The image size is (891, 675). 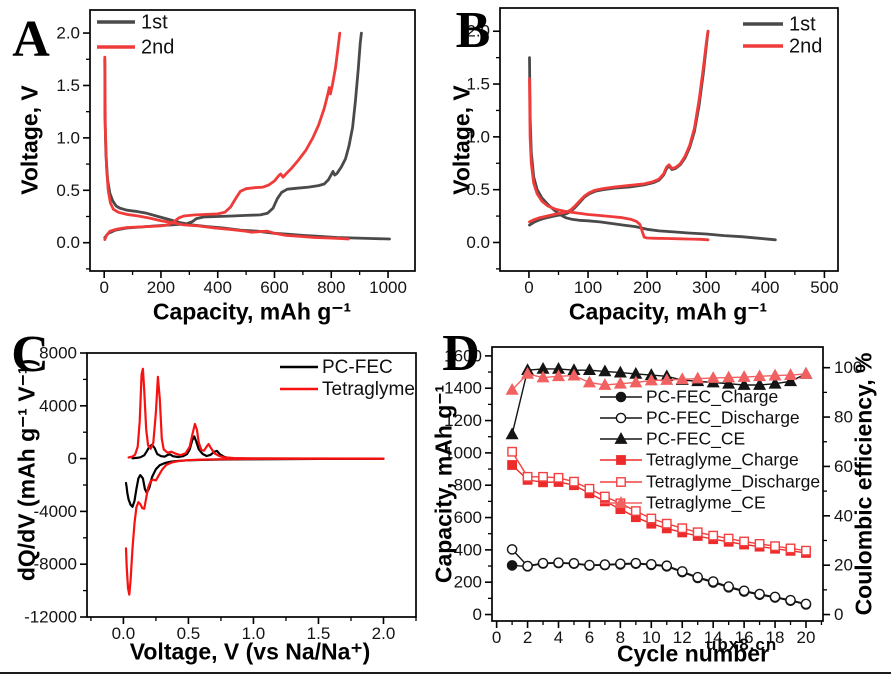 What do you see at coordinates (848, 367) in the screenshot?
I see `y-tick-label: 100` at bounding box center [848, 367].